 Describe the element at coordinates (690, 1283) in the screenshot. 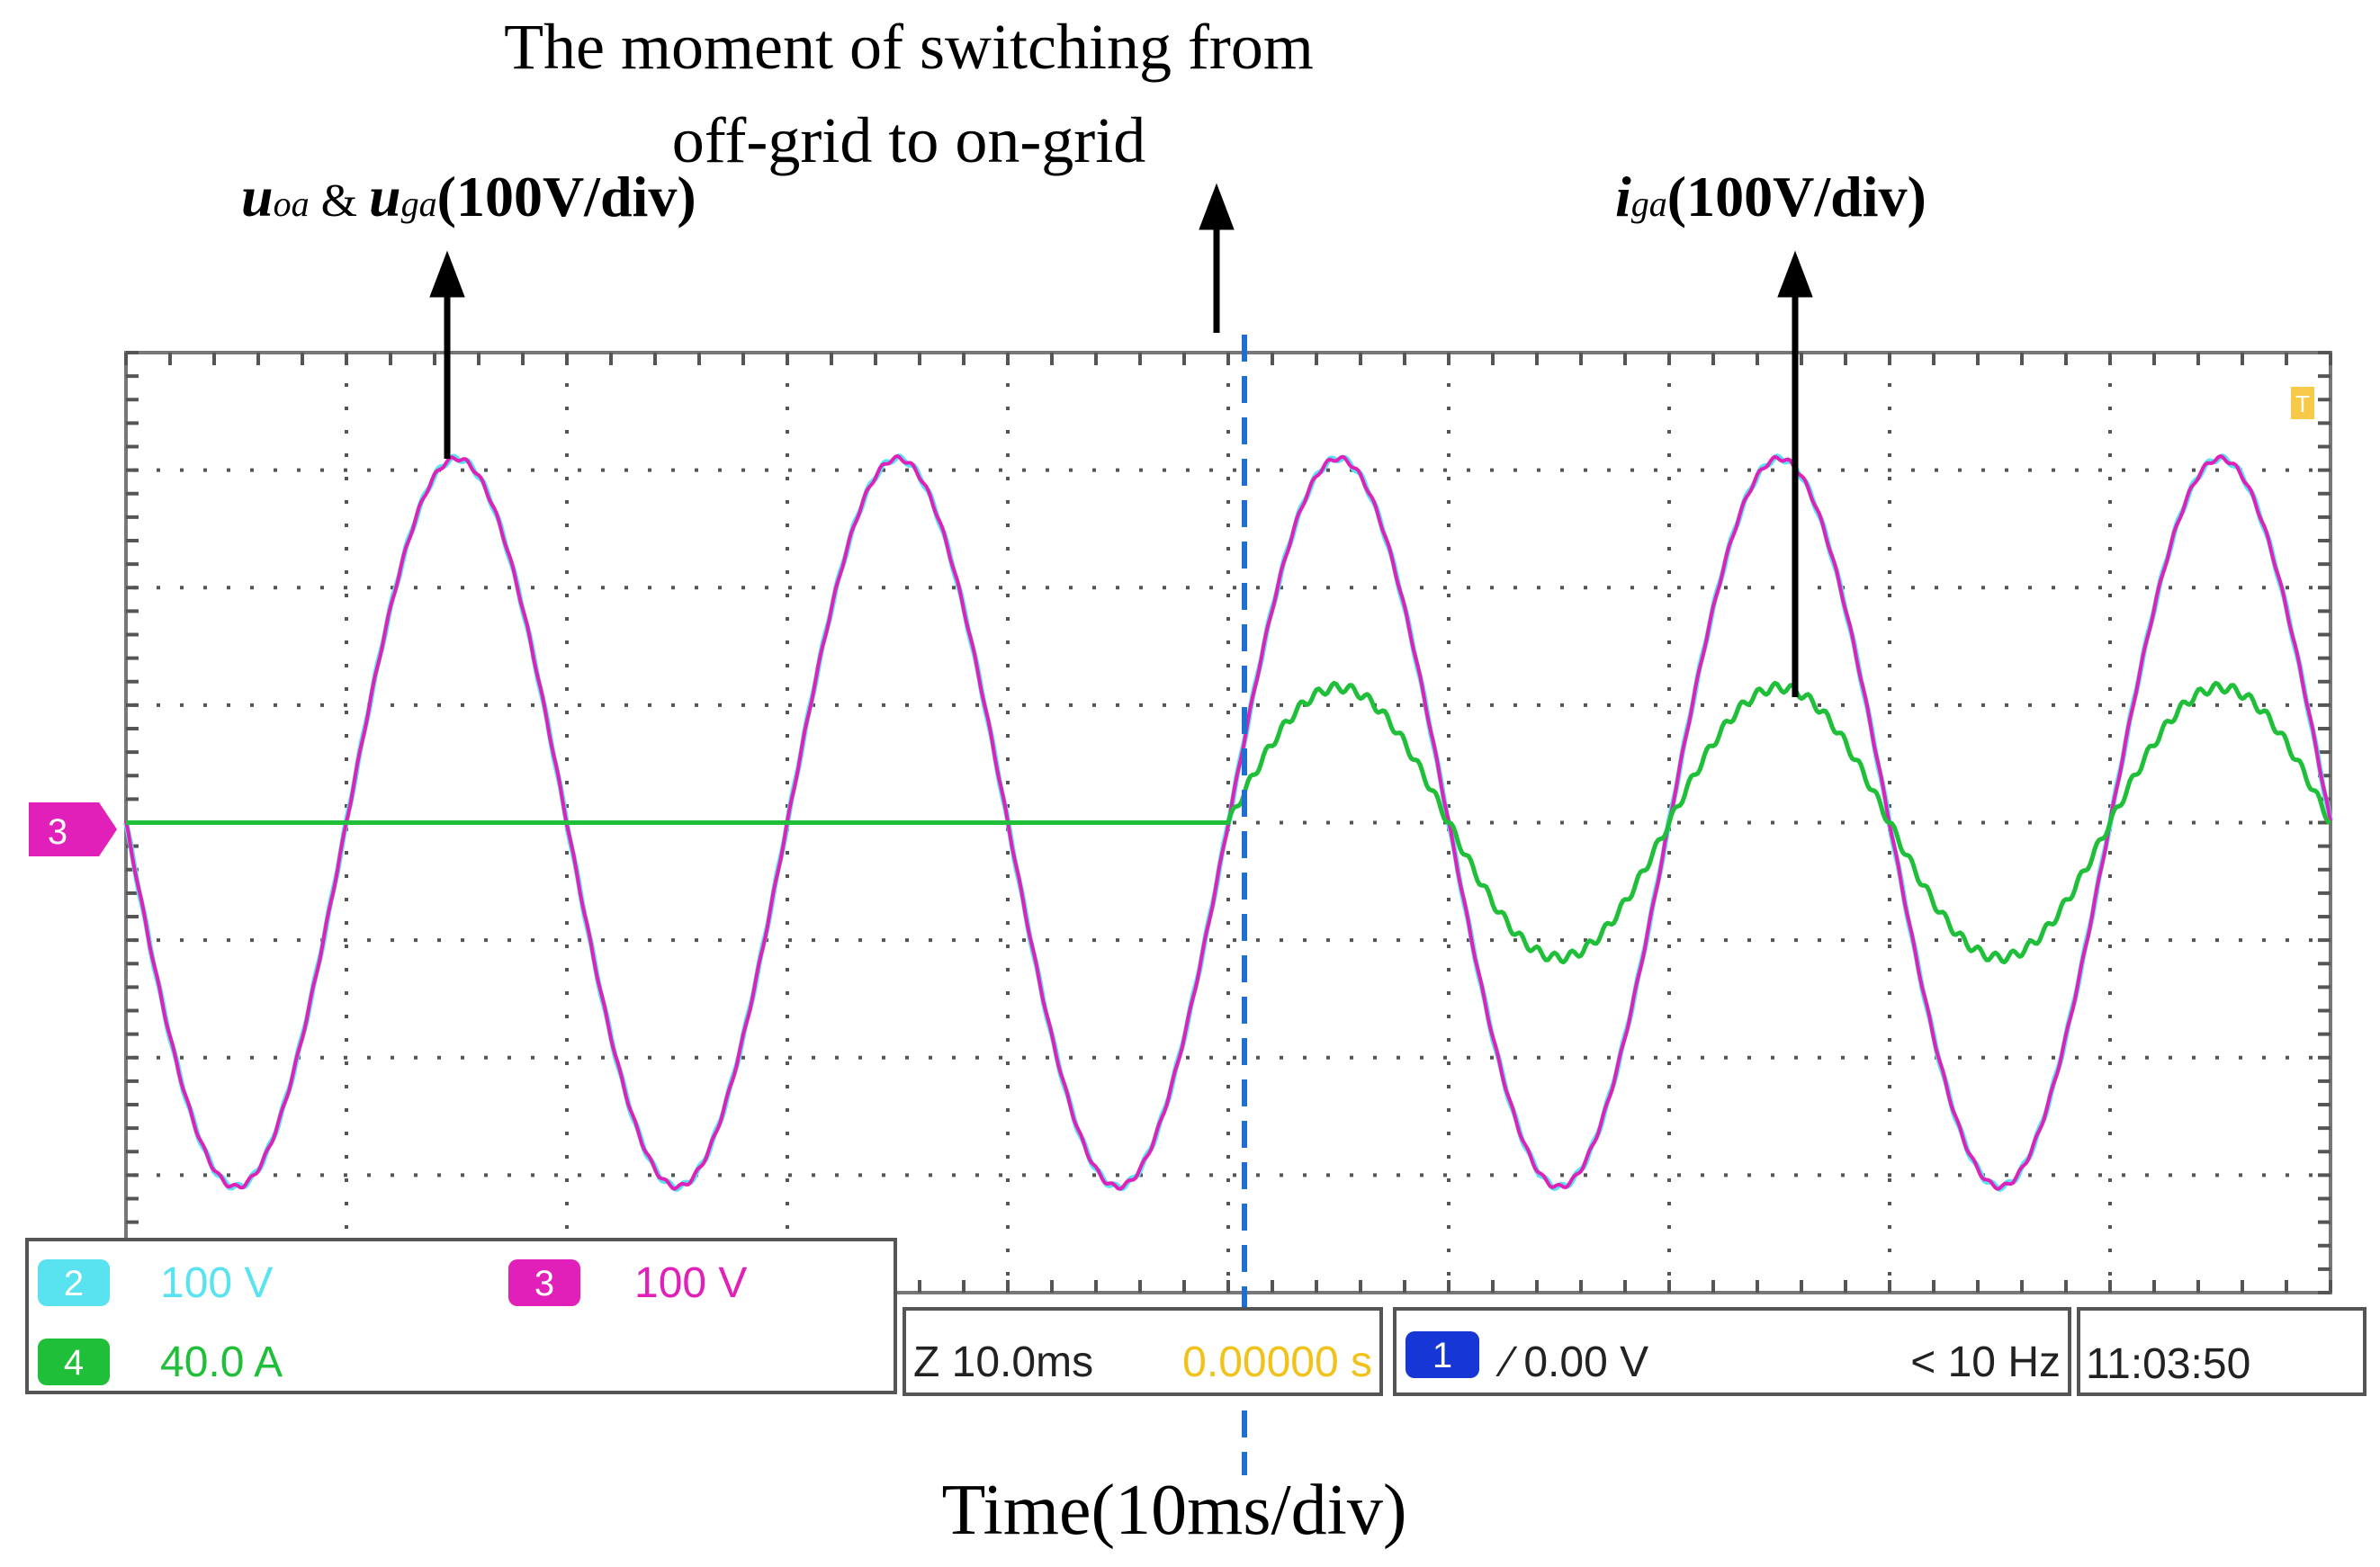

I see `channel3-scale: 100 V` at that location.